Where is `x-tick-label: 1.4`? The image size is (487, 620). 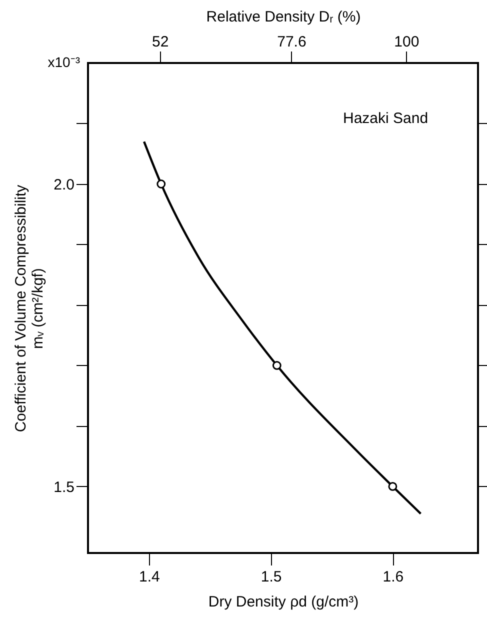
x-tick-label: 1.4 is located at coordinates (149, 577).